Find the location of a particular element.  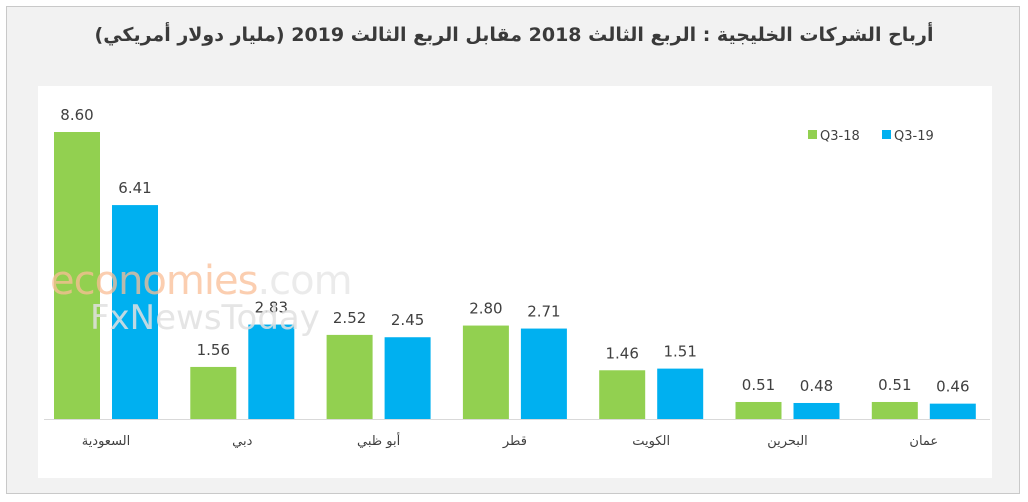

category-label-5: البحرين is located at coordinates (787, 441).